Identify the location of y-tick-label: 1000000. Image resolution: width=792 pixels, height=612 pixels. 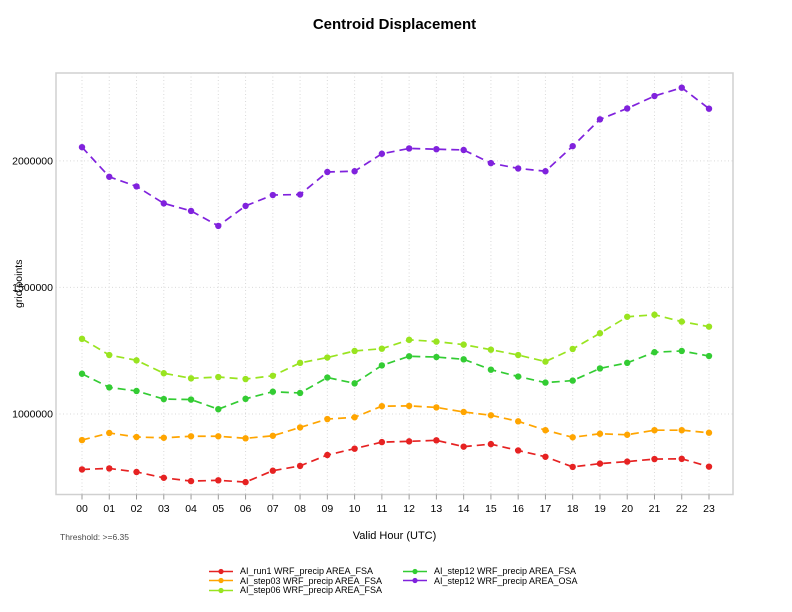
(32, 414).